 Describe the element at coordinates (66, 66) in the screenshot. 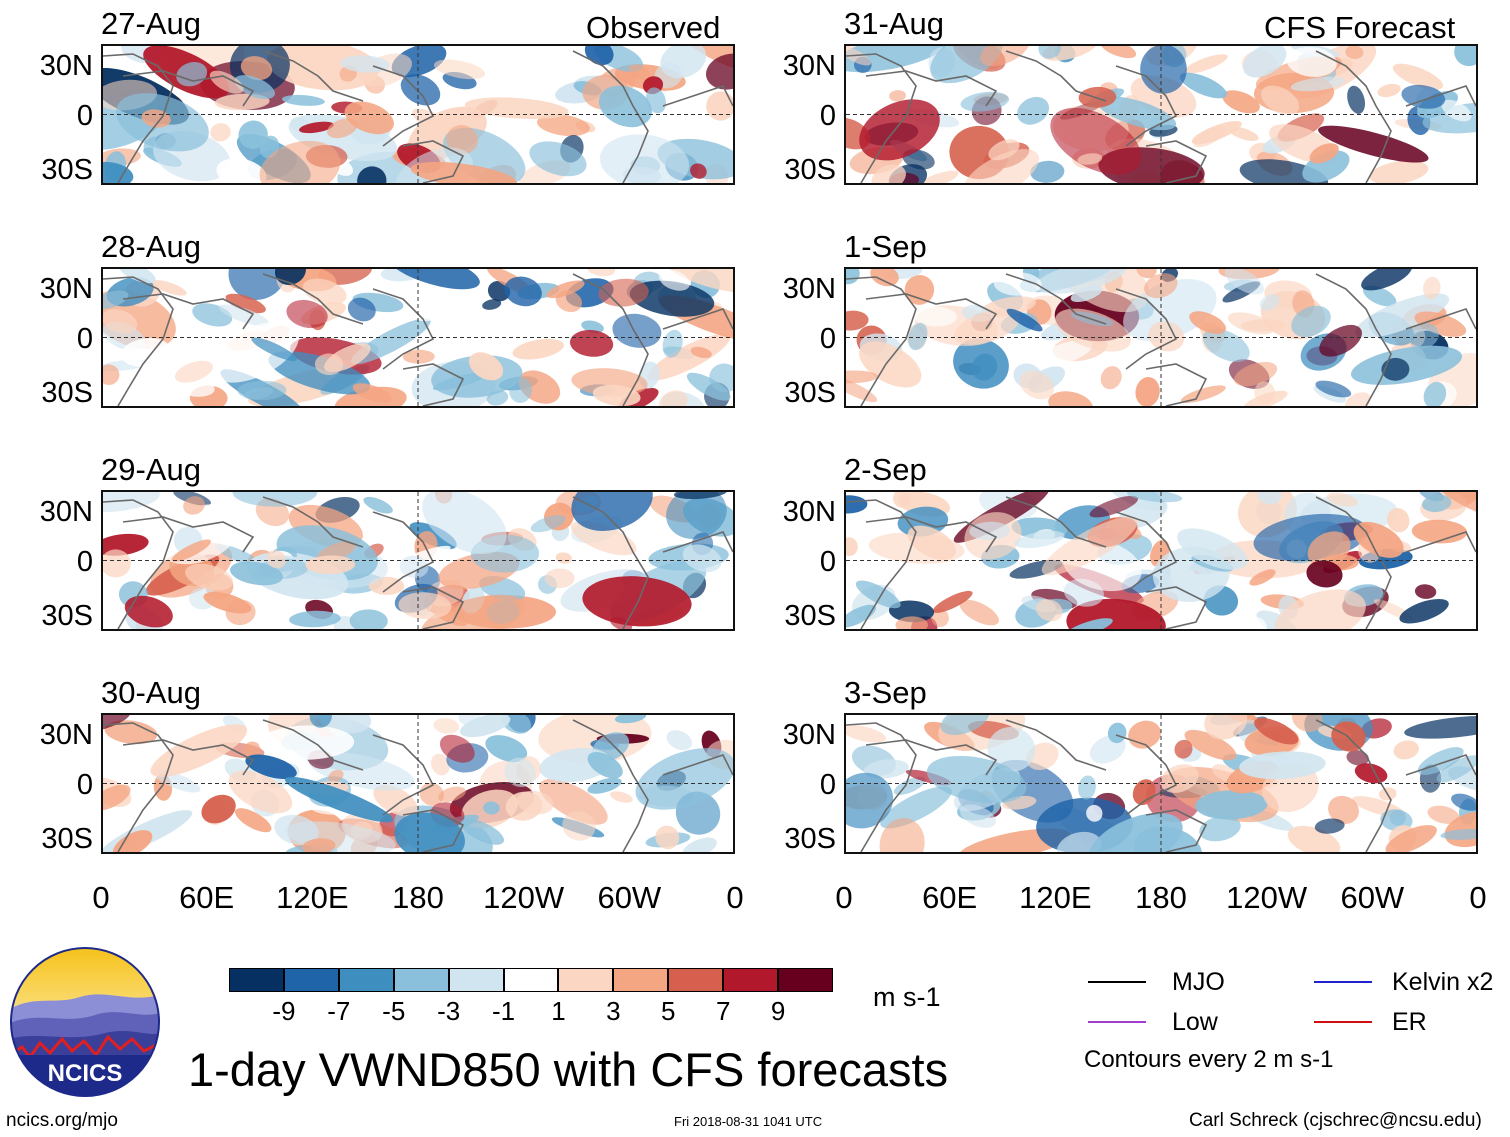

I see `lat-tick: 30N` at that location.